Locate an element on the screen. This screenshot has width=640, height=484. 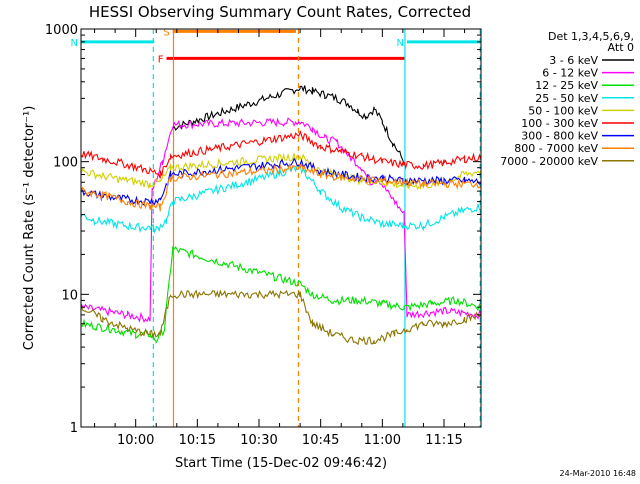
footer-date: 24-Mar-2010 16:48 is located at coordinates (598, 473).